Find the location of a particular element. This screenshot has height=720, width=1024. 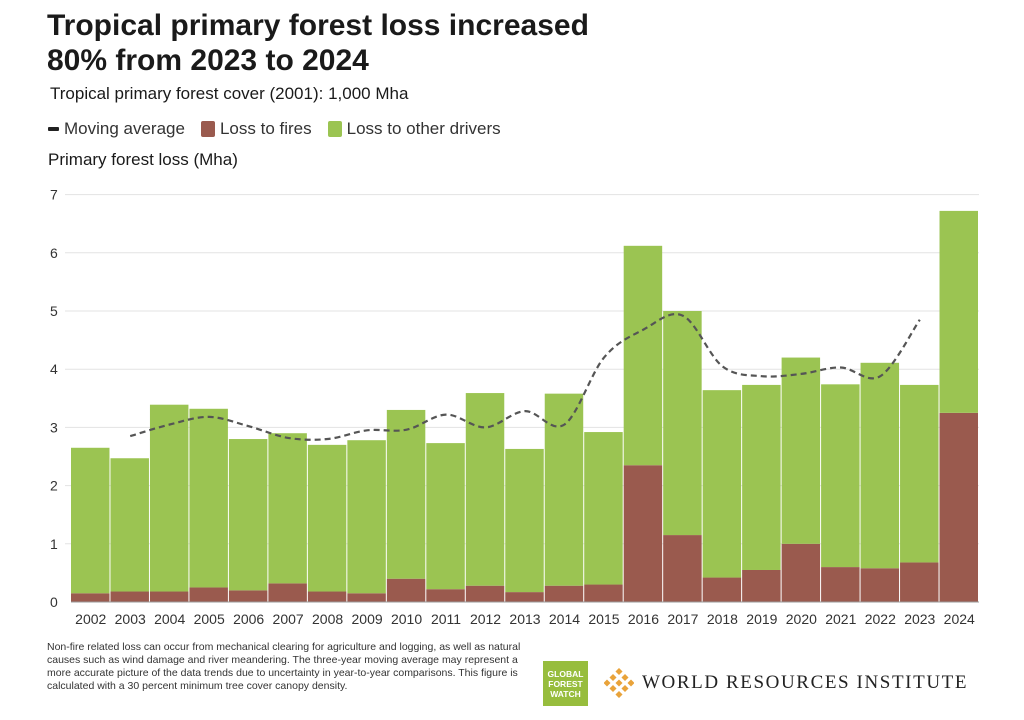

bar-other-2018 is located at coordinates (722, 484).